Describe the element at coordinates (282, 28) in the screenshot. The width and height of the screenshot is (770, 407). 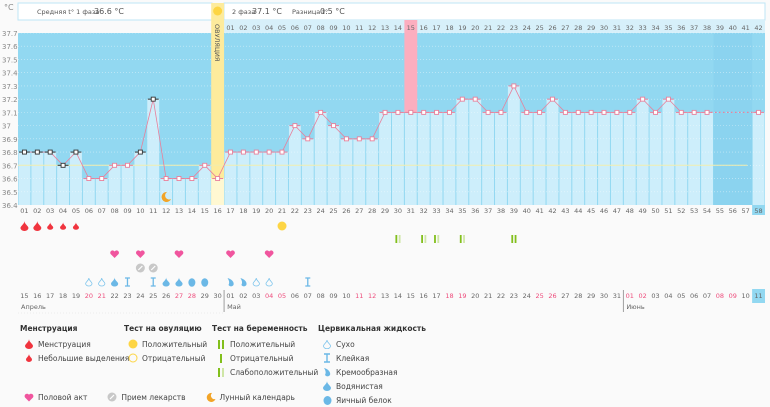
I see `phase2-day-label: 05` at that location.